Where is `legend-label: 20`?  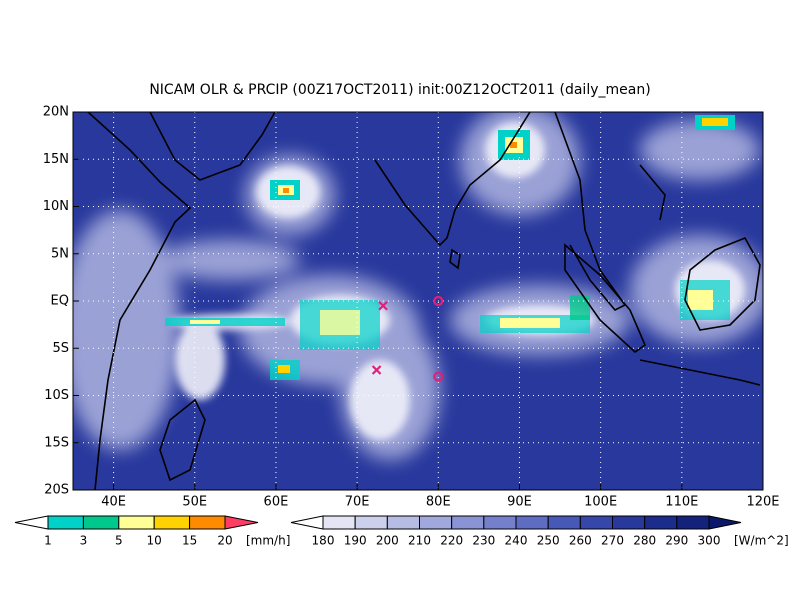 legend-label: 20 is located at coordinates (224, 541).